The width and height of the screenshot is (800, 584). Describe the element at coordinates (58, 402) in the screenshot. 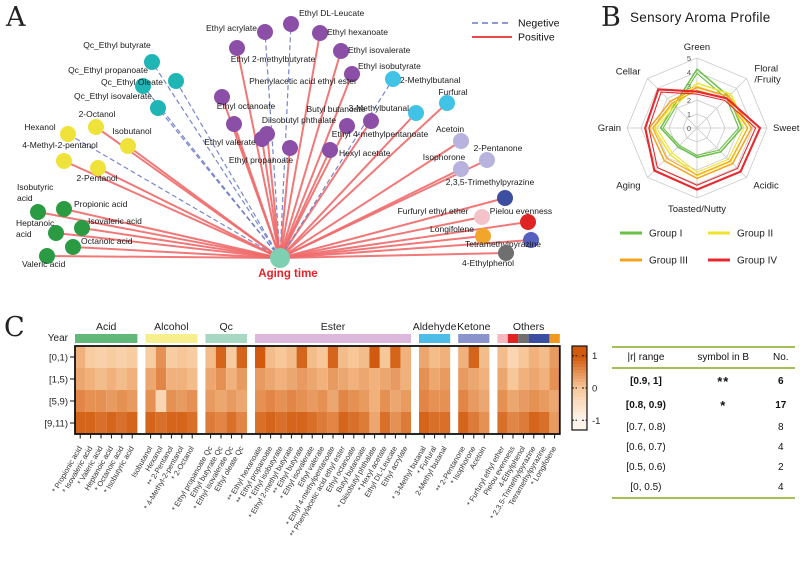

I see `row-label: [5,9)` at that location.